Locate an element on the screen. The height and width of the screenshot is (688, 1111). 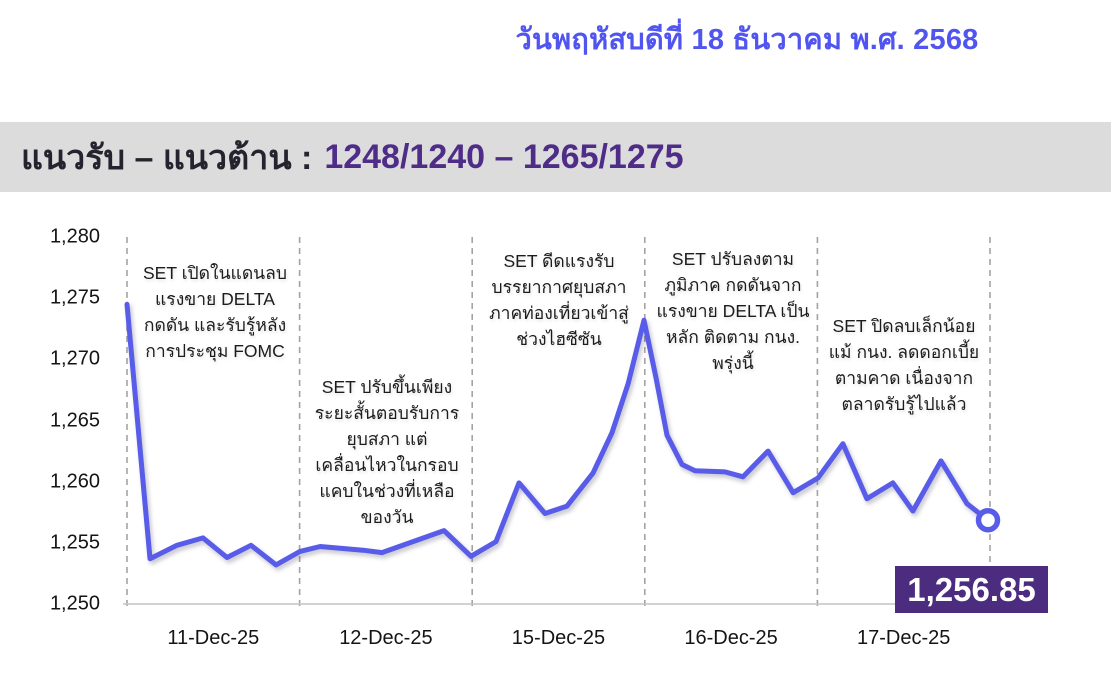
annotation-line: ภูมิภาค กดดันจาก is located at coordinates (733, 285).